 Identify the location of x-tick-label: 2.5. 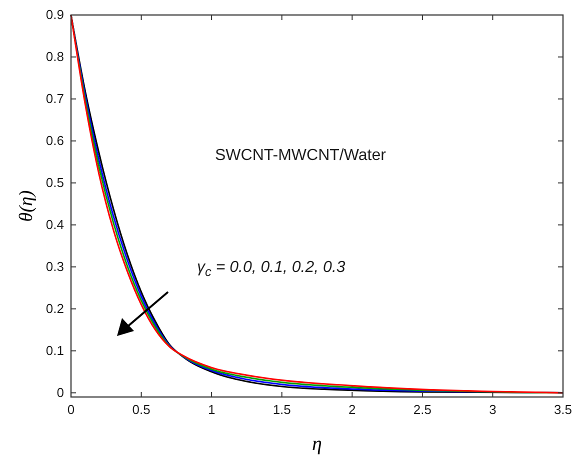
(422, 409).